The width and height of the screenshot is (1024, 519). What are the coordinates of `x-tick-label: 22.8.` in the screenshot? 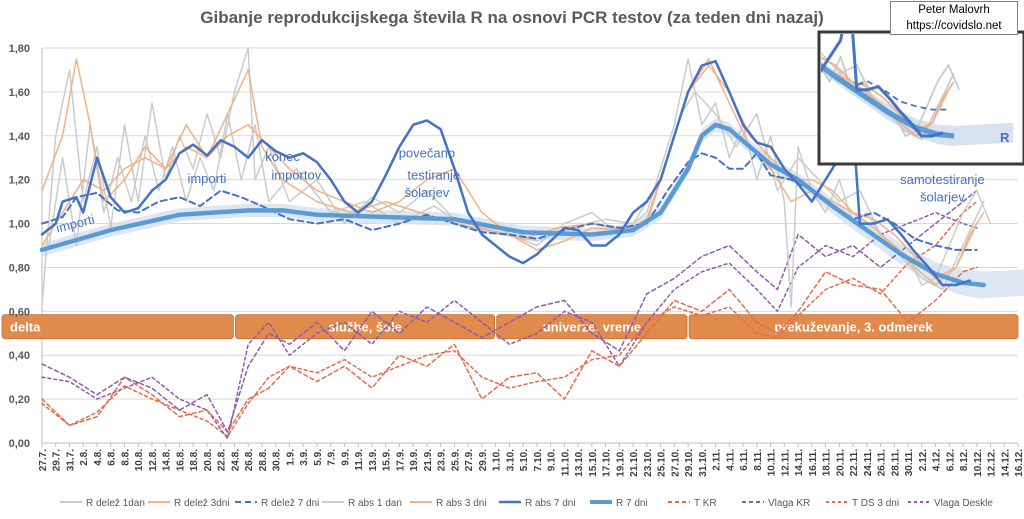 It's located at (222, 460).